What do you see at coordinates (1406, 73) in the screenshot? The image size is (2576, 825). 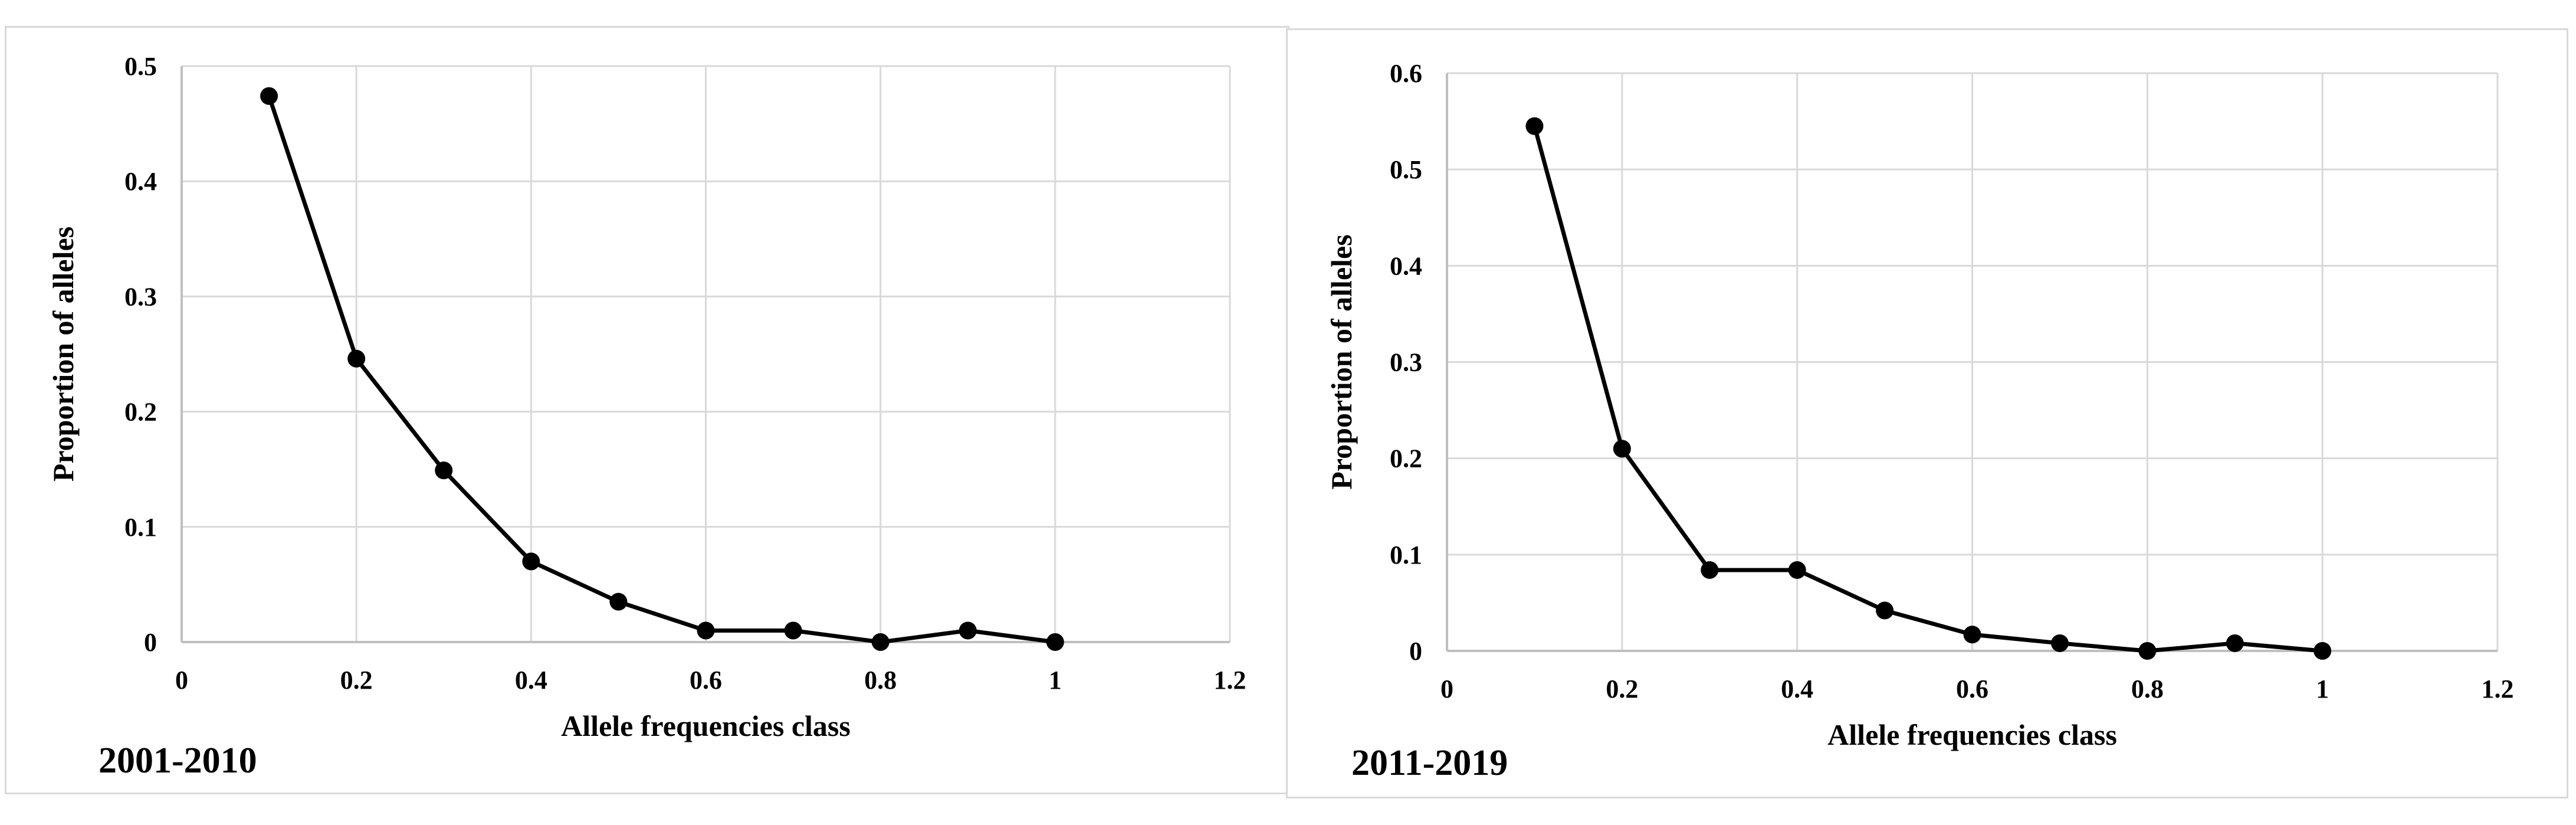 I see `y-tick-label: 0.6` at bounding box center [1406, 73].